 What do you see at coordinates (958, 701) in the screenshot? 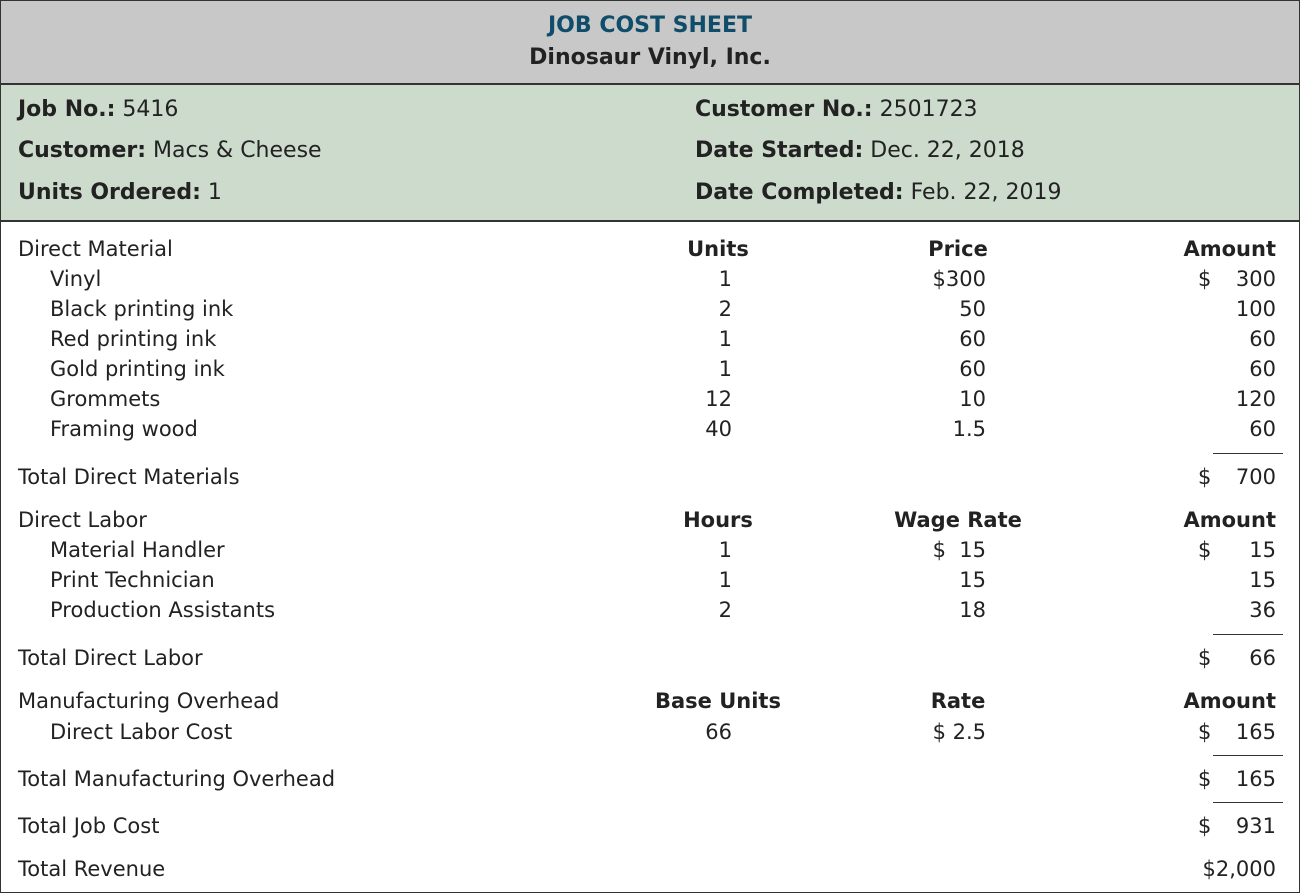
I see `column-header: Rate` at bounding box center [958, 701].